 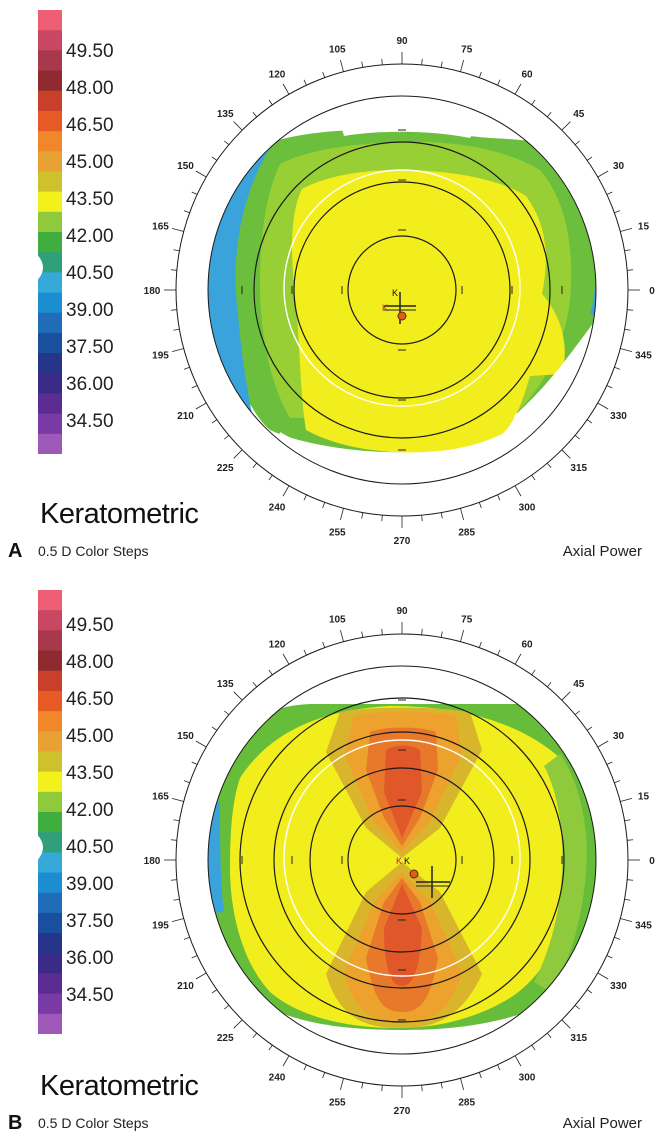 What do you see at coordinates (90, 736) in the screenshot?
I see `scale-label: 45.00` at bounding box center [90, 736].